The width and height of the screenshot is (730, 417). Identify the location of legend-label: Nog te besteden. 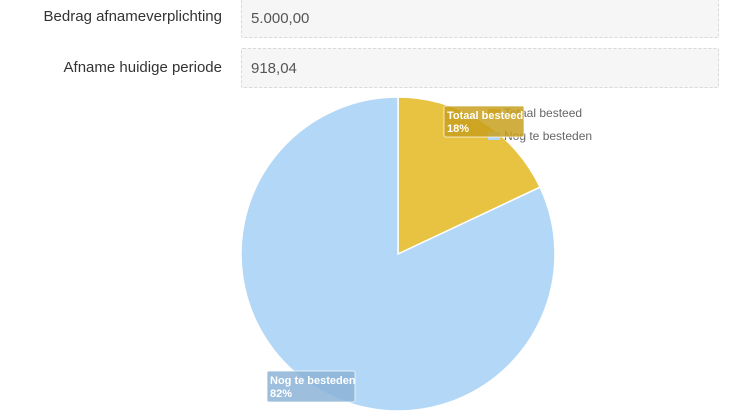
(548, 136).